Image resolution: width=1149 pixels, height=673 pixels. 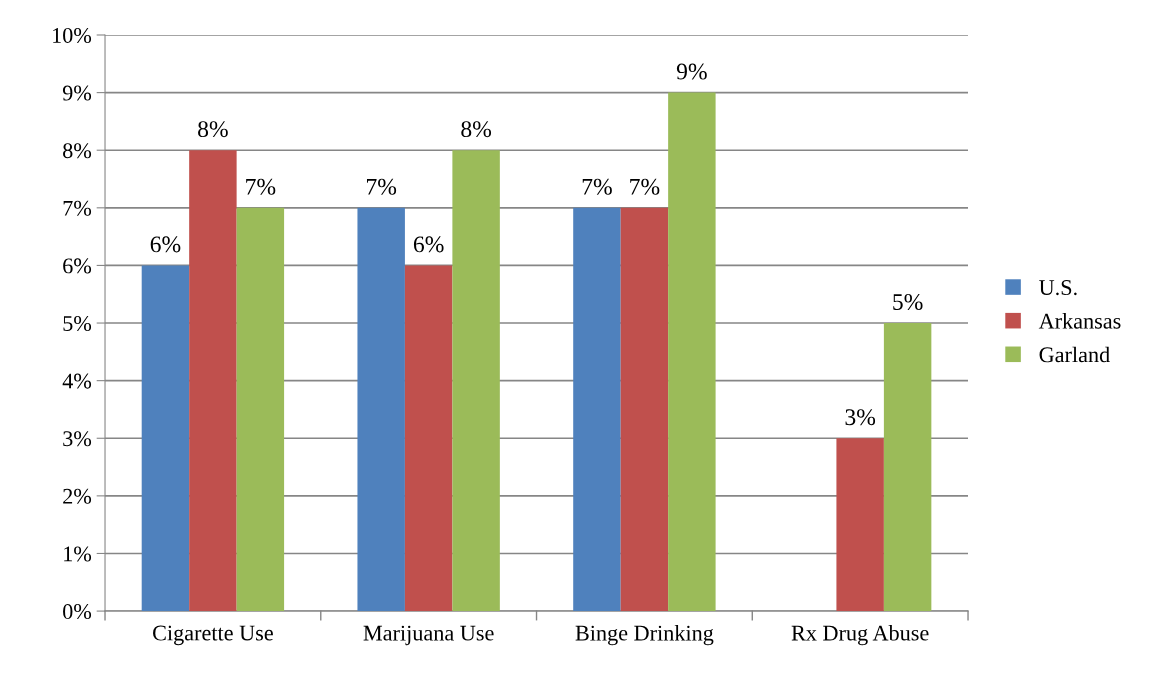 What do you see at coordinates (77, 381) in the screenshot?
I see `y-tick-label: 4%` at bounding box center [77, 381].